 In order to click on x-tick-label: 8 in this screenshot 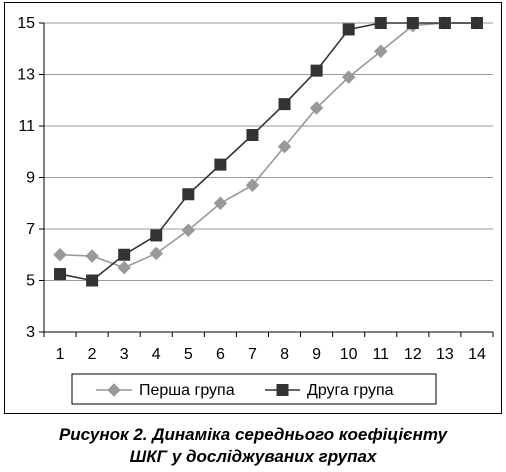, I will do `click(284, 354)`.